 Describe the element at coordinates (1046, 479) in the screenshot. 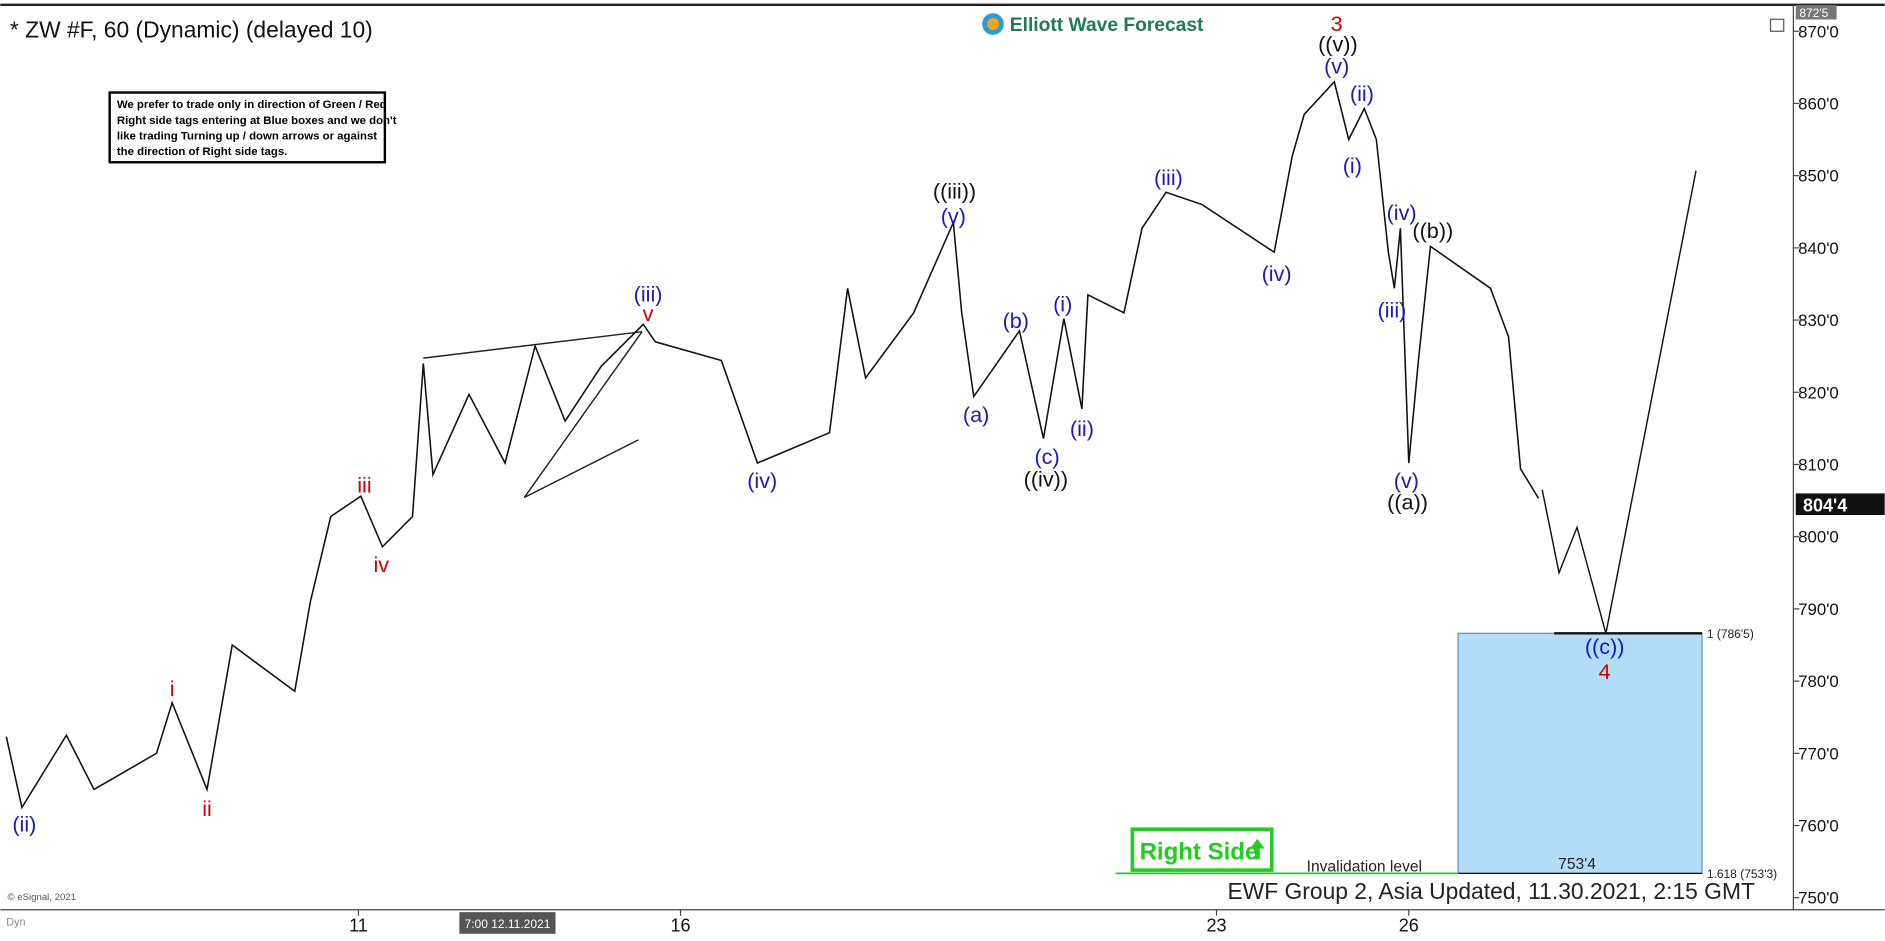

I see `wave-label: ((iv))` at that location.